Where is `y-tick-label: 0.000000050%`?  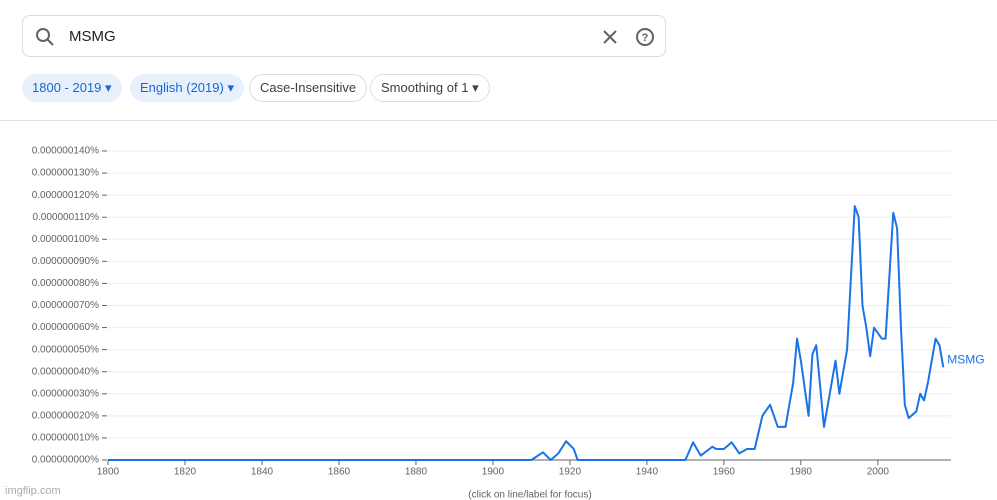 y-tick-label: 0.000000050% is located at coordinates (65, 349).